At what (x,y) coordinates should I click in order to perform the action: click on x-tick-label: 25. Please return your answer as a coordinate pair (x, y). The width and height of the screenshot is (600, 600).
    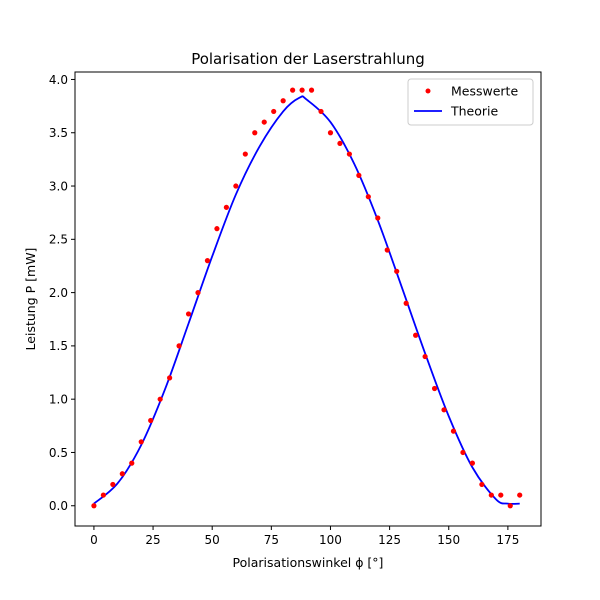
    Looking at the image, I should click on (152, 540).